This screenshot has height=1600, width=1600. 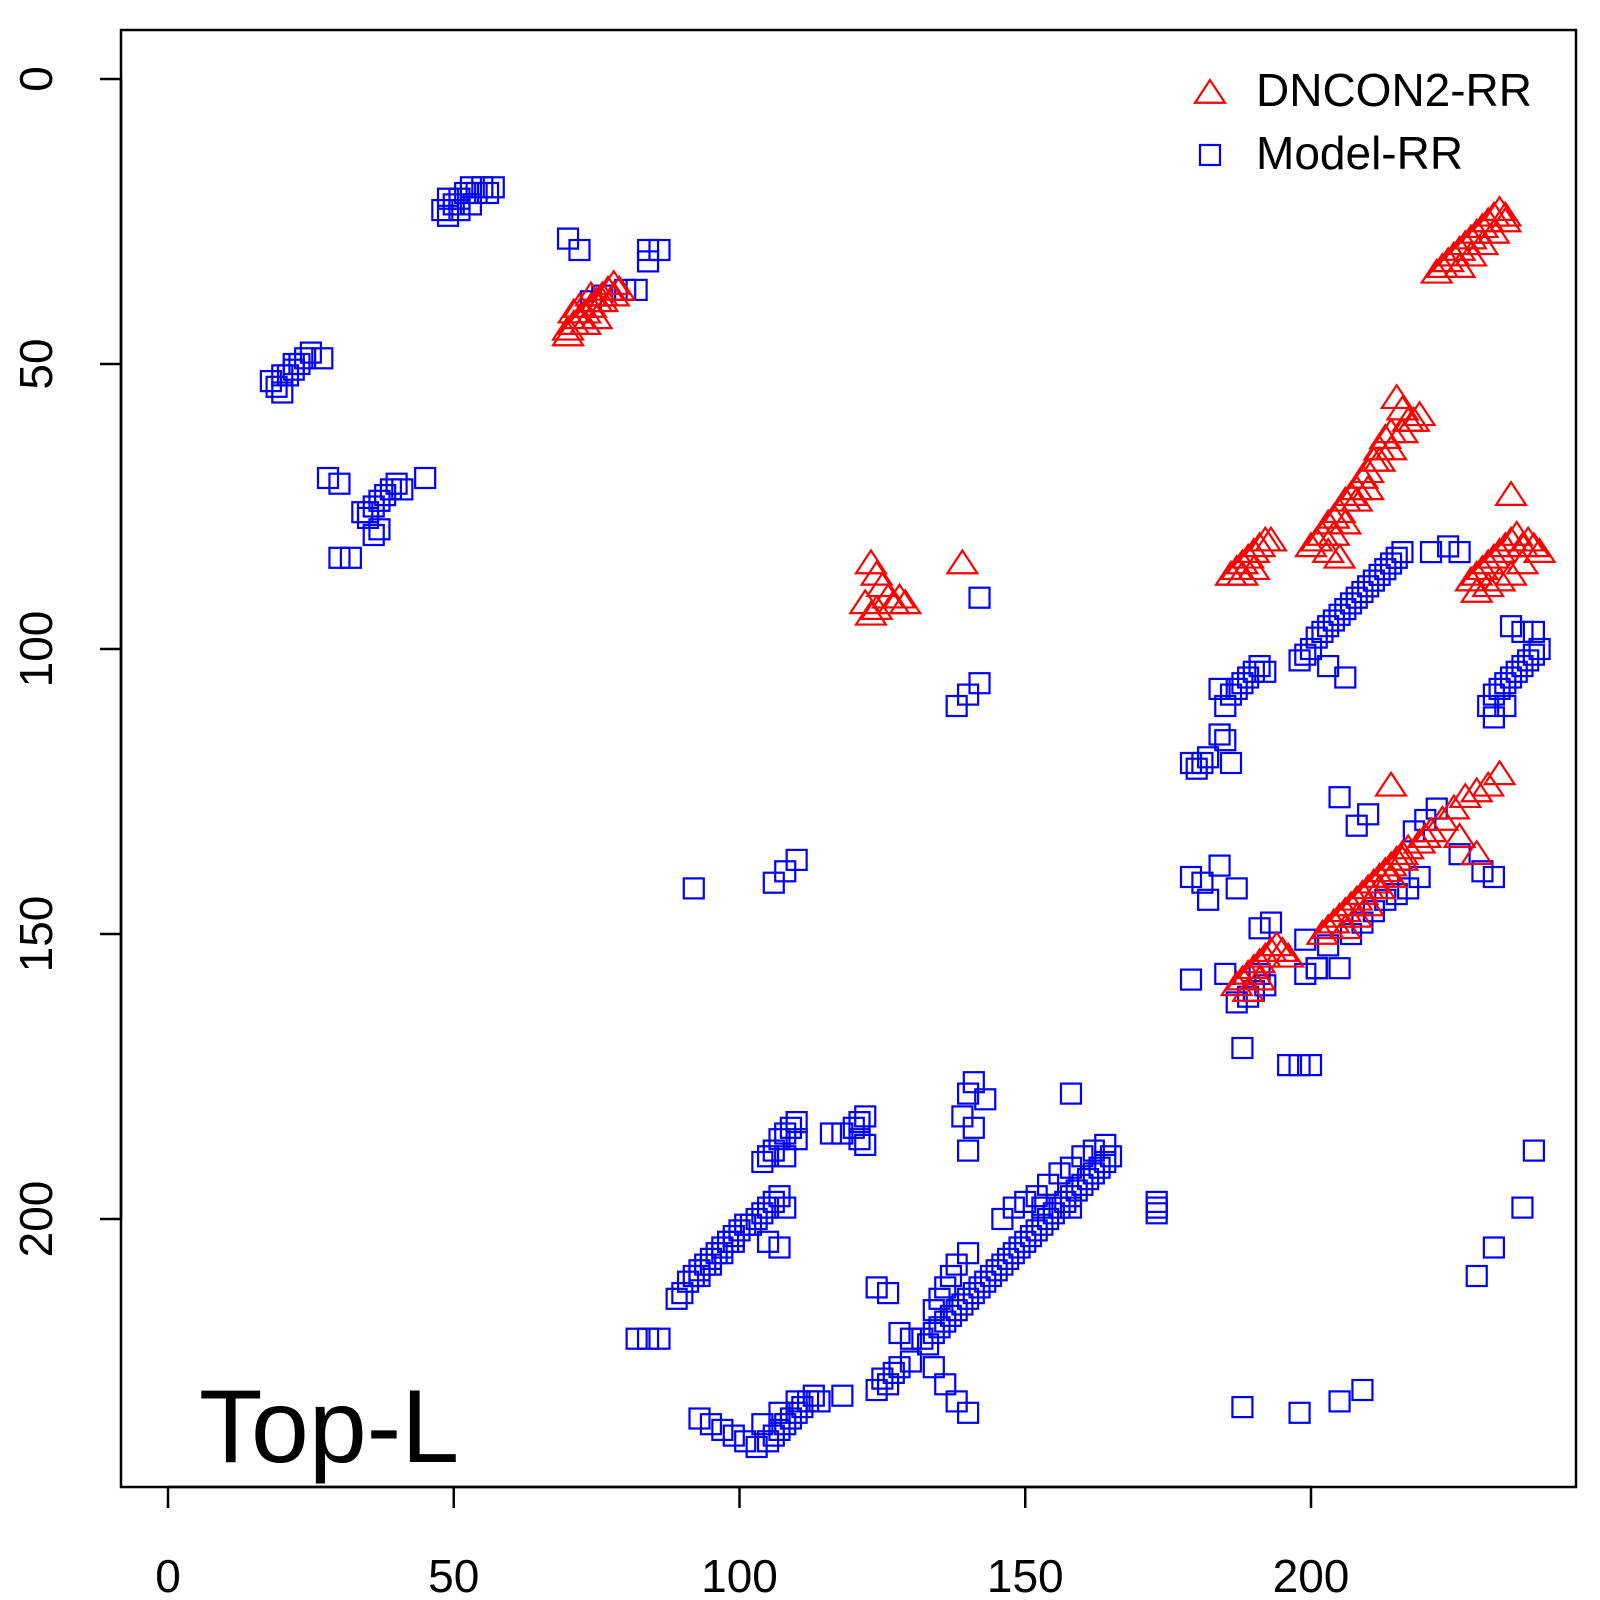 What do you see at coordinates (36, 1219) in the screenshot?
I see `y-tick-label: 200` at bounding box center [36, 1219].